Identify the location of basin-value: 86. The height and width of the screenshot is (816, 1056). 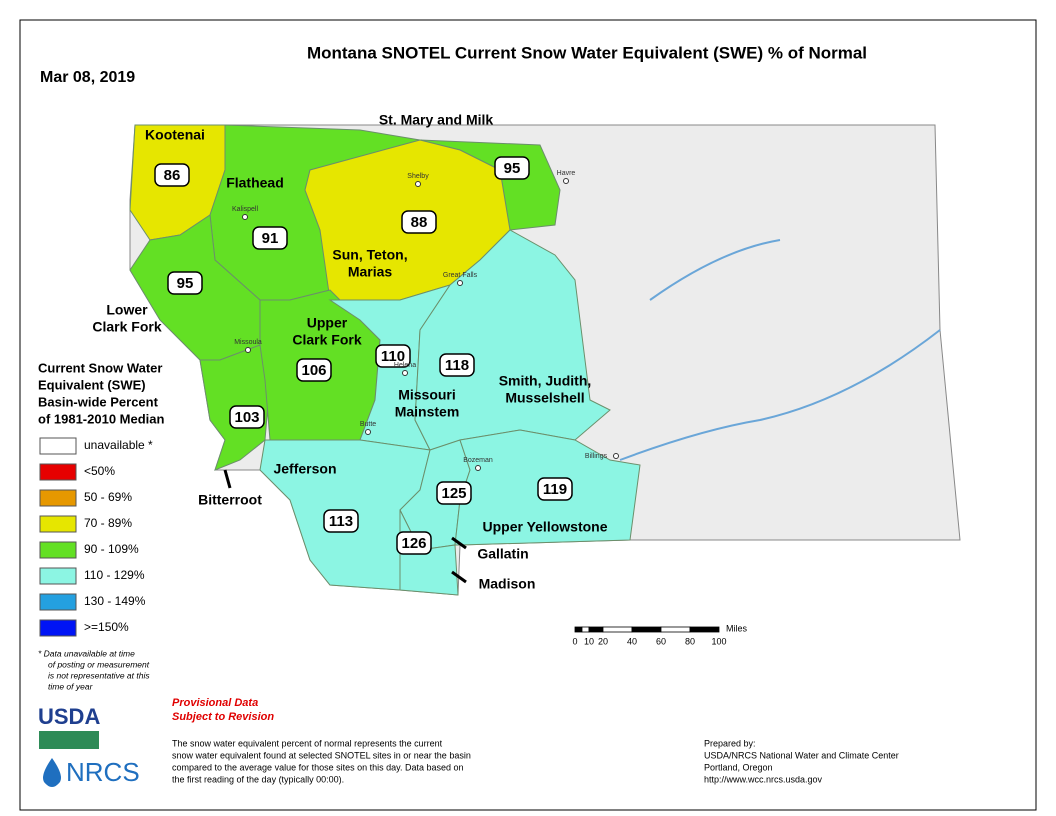
(172, 175).